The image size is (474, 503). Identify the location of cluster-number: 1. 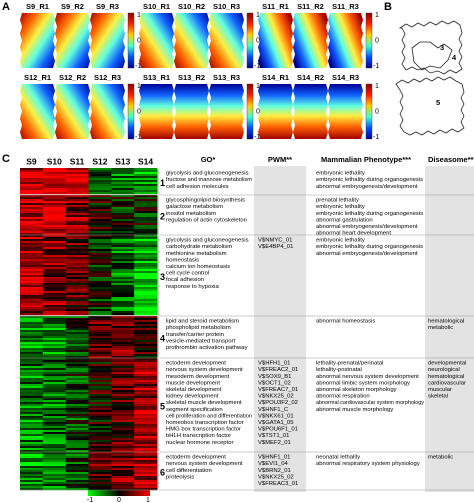
(162, 183).